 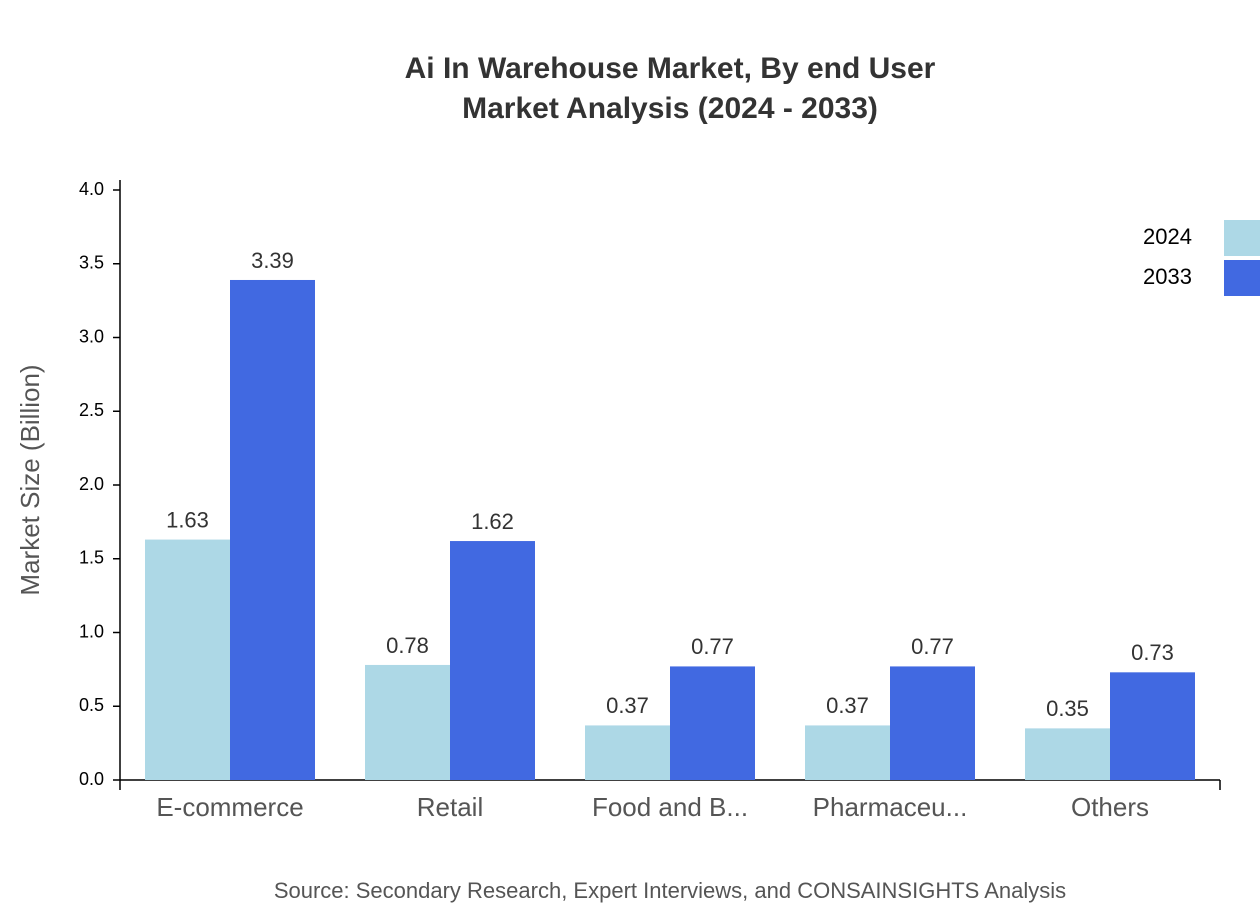 What do you see at coordinates (272, 260) in the screenshot?
I see `data-label: 3.39` at bounding box center [272, 260].